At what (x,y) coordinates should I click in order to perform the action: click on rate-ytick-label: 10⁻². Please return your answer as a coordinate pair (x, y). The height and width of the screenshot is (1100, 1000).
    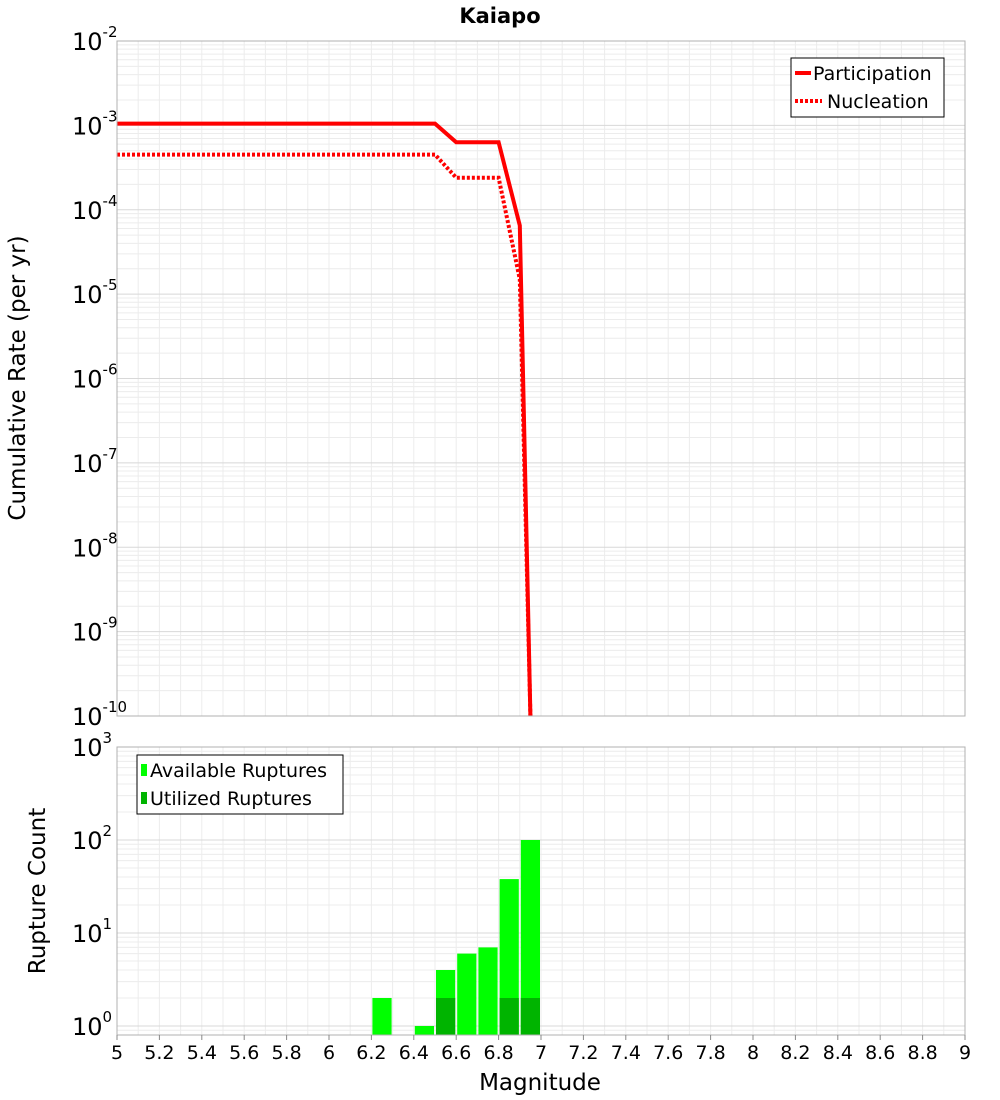
    Looking at the image, I should click on (95, 39).